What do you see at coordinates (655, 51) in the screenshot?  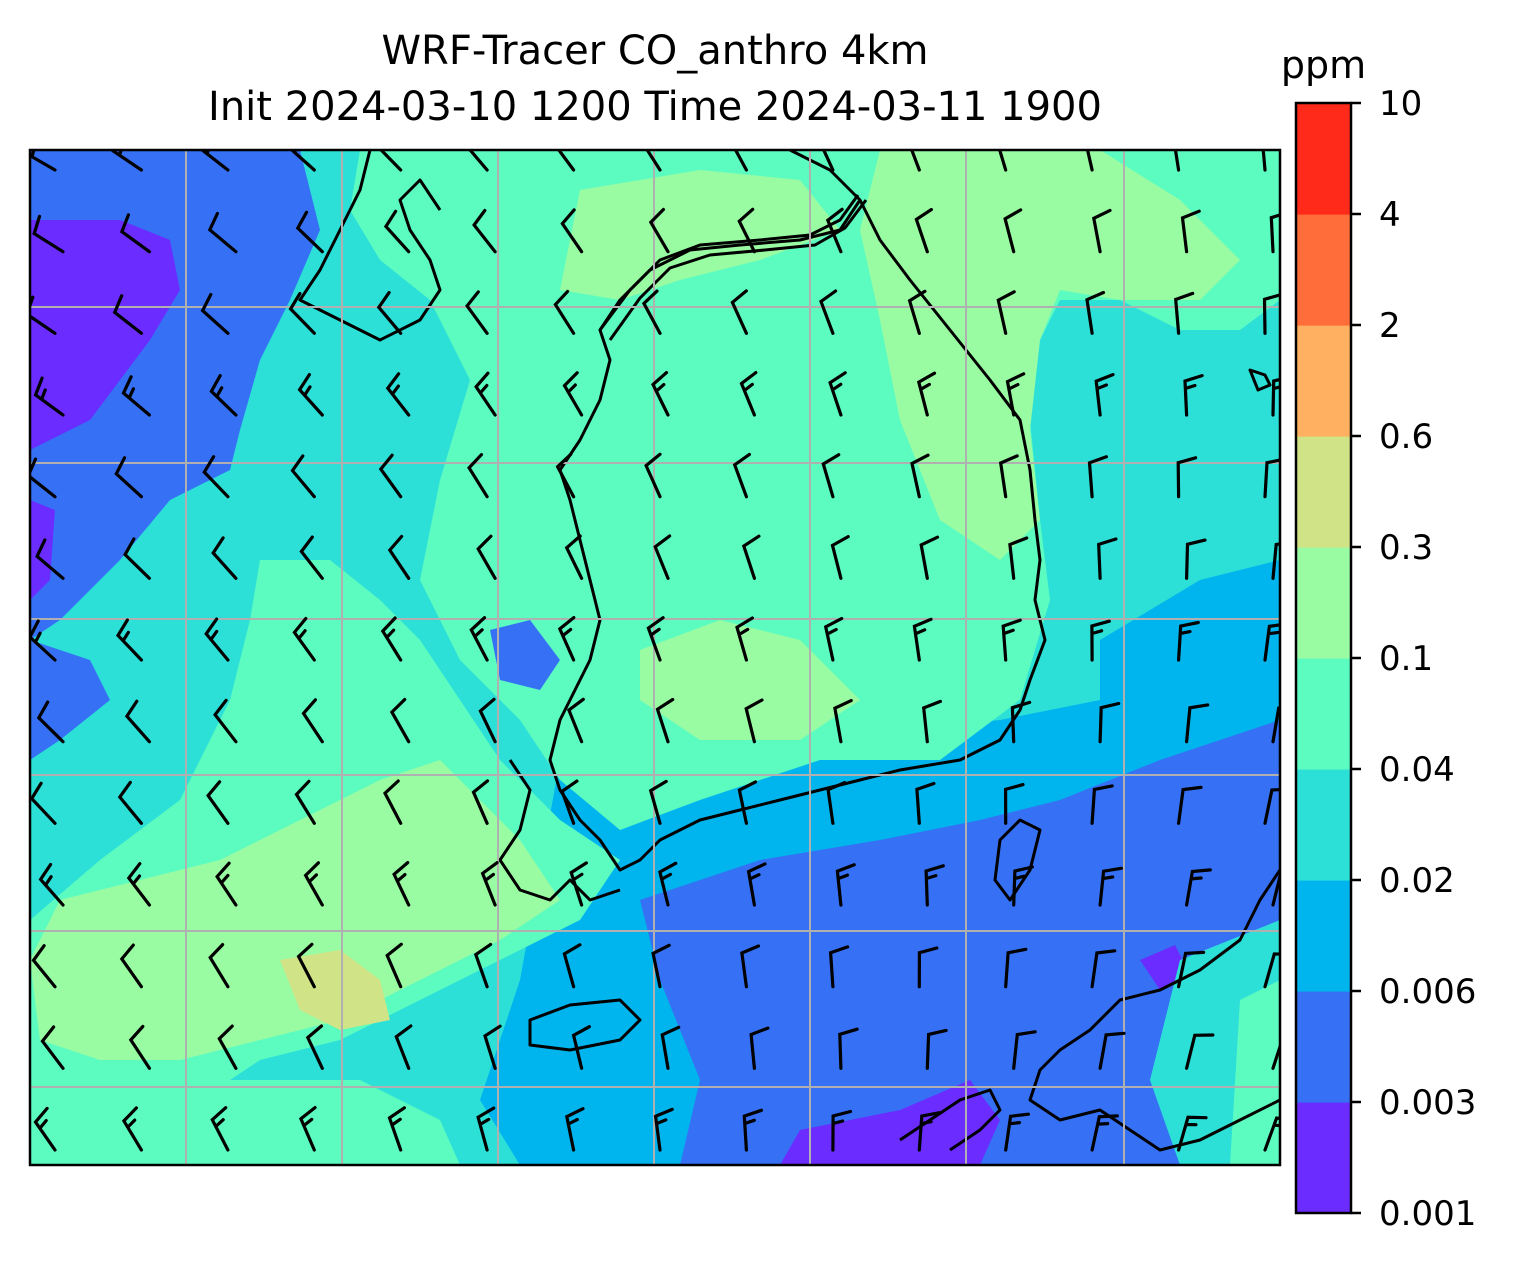 I see `map-title-line1: WRF-Tracer CO_anthro 4km` at bounding box center [655, 51].